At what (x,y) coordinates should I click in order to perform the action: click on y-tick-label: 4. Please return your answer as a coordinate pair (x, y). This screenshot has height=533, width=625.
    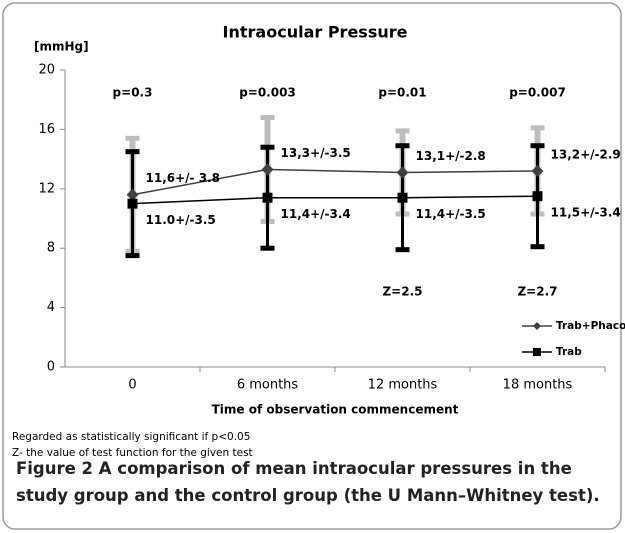
    Looking at the image, I should click on (51, 307).